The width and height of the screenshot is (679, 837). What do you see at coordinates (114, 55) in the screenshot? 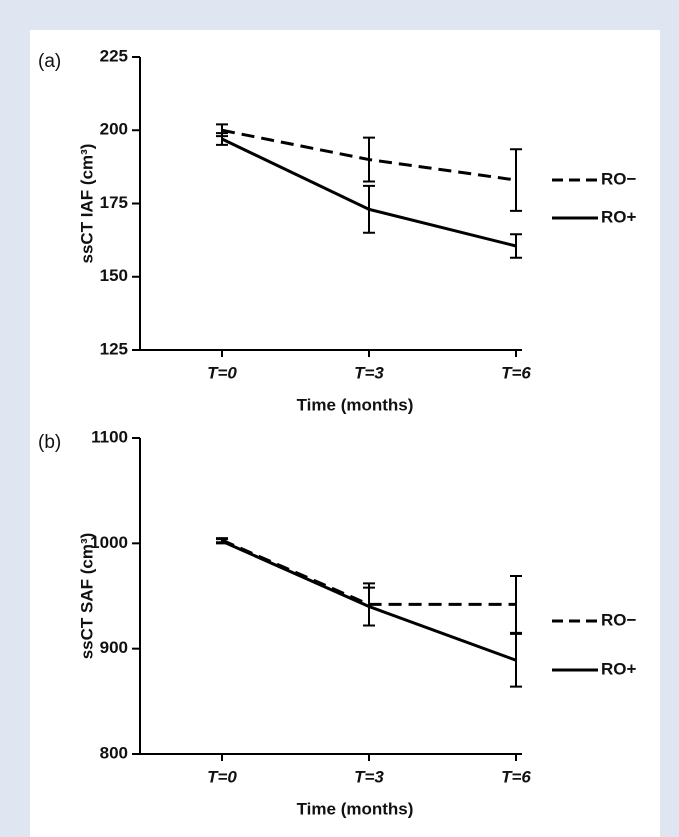
I see `y-tick-label: 225` at bounding box center [114, 55].